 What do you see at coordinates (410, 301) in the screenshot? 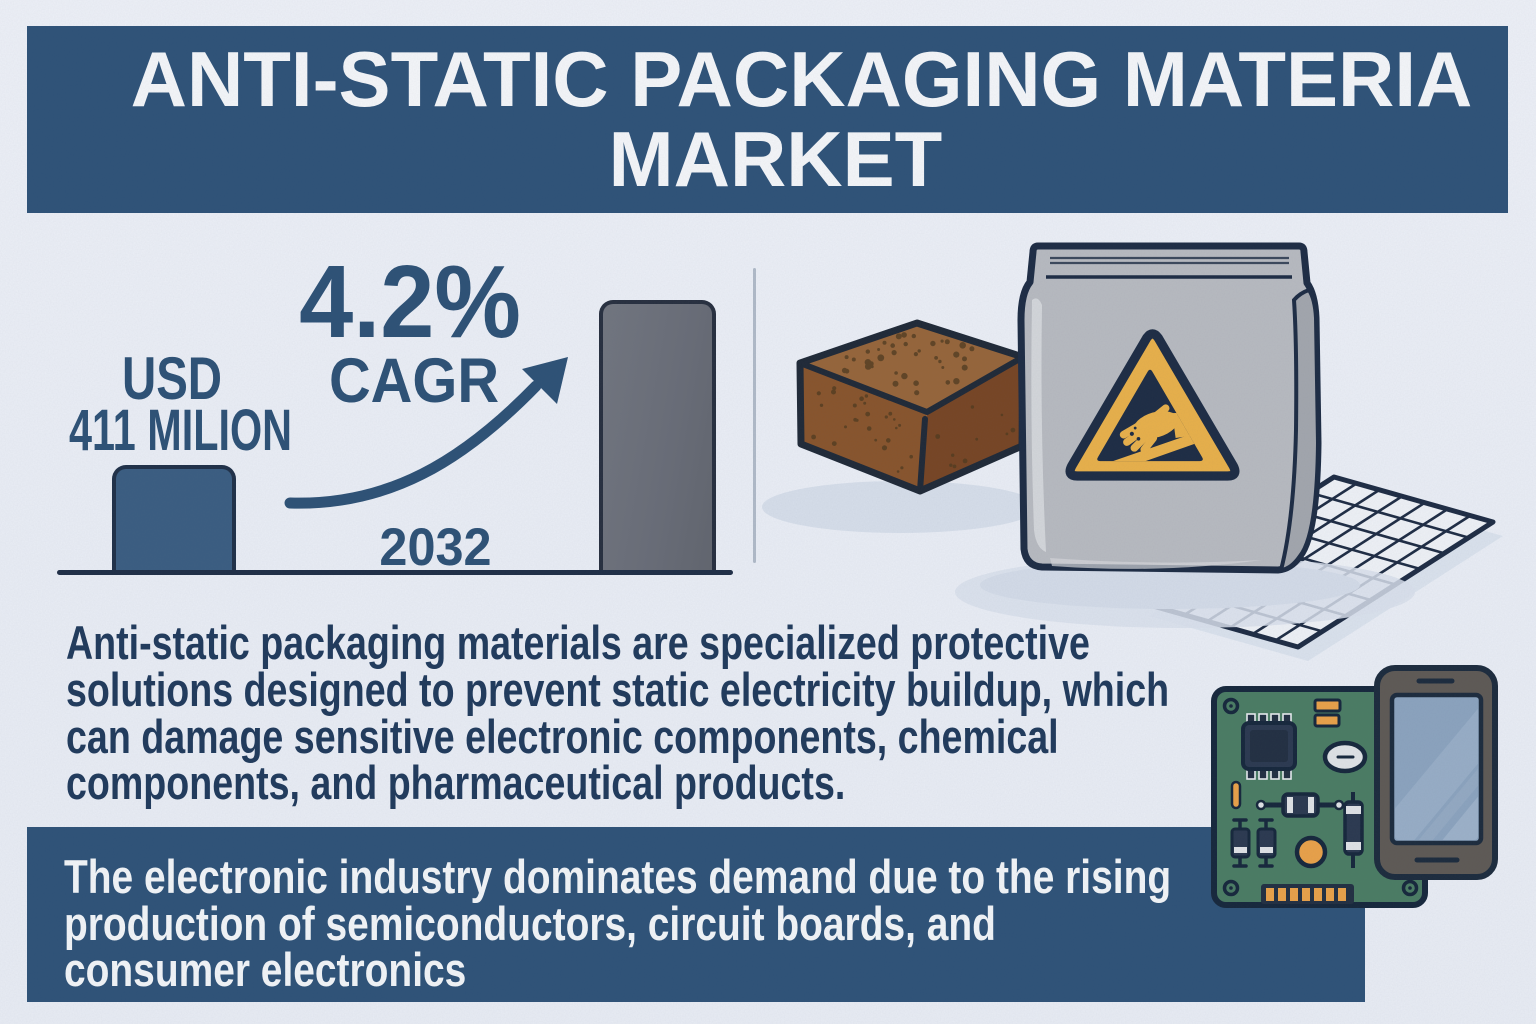
I see `cagr-value: 4.2%` at bounding box center [410, 301].